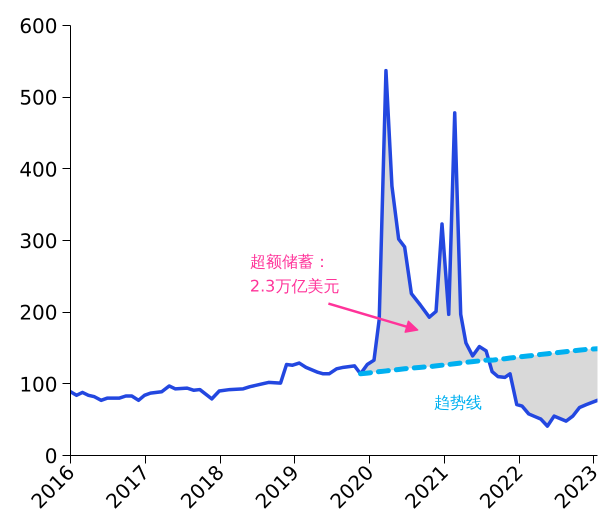  I want to click on y-tick-label: 0, so click(51, 456).